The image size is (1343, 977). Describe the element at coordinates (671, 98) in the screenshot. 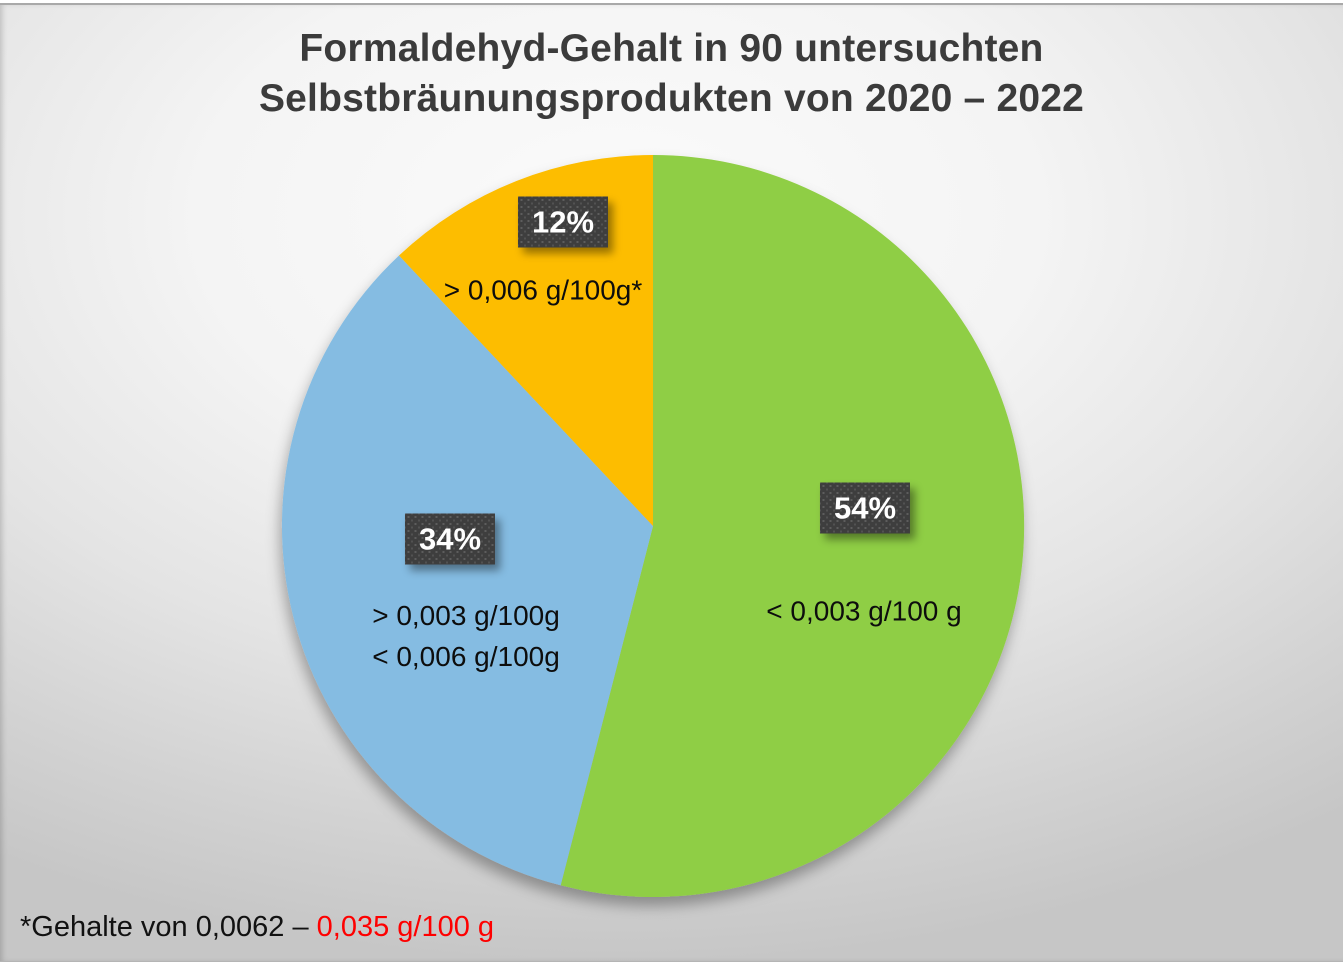

I see `chart-title-line2: Selbstbräunungsprodukten von 2020 – 2022` at that location.